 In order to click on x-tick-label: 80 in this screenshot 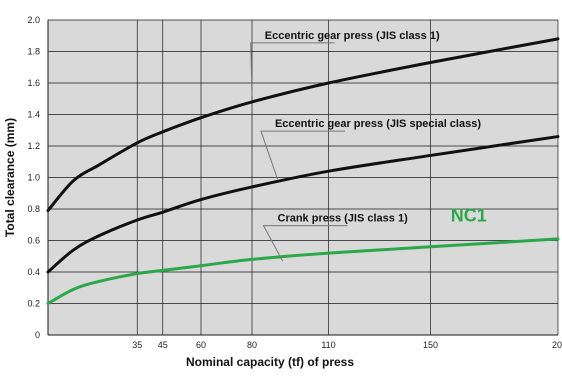, I will do `click(252, 345)`.